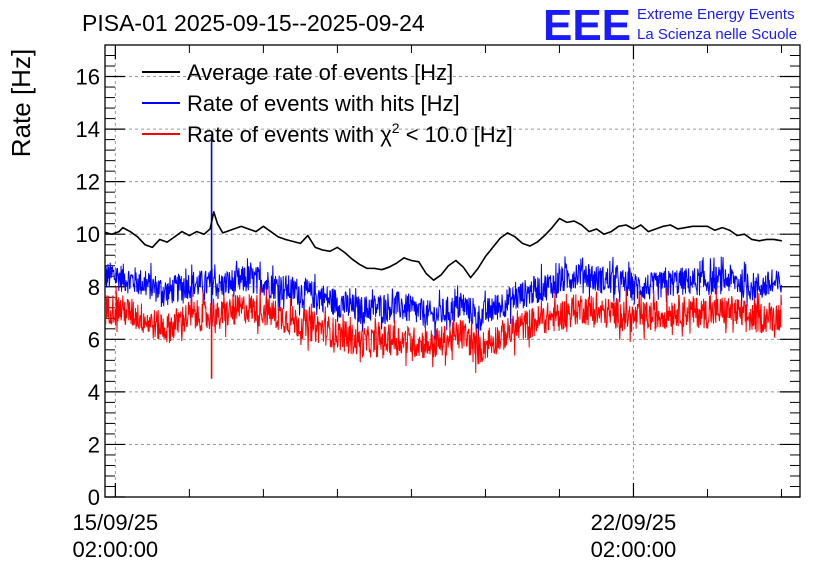 This screenshot has height=572, width=836. Describe the element at coordinates (94, 444) in the screenshot. I see `y-tick-label: 2` at that location.